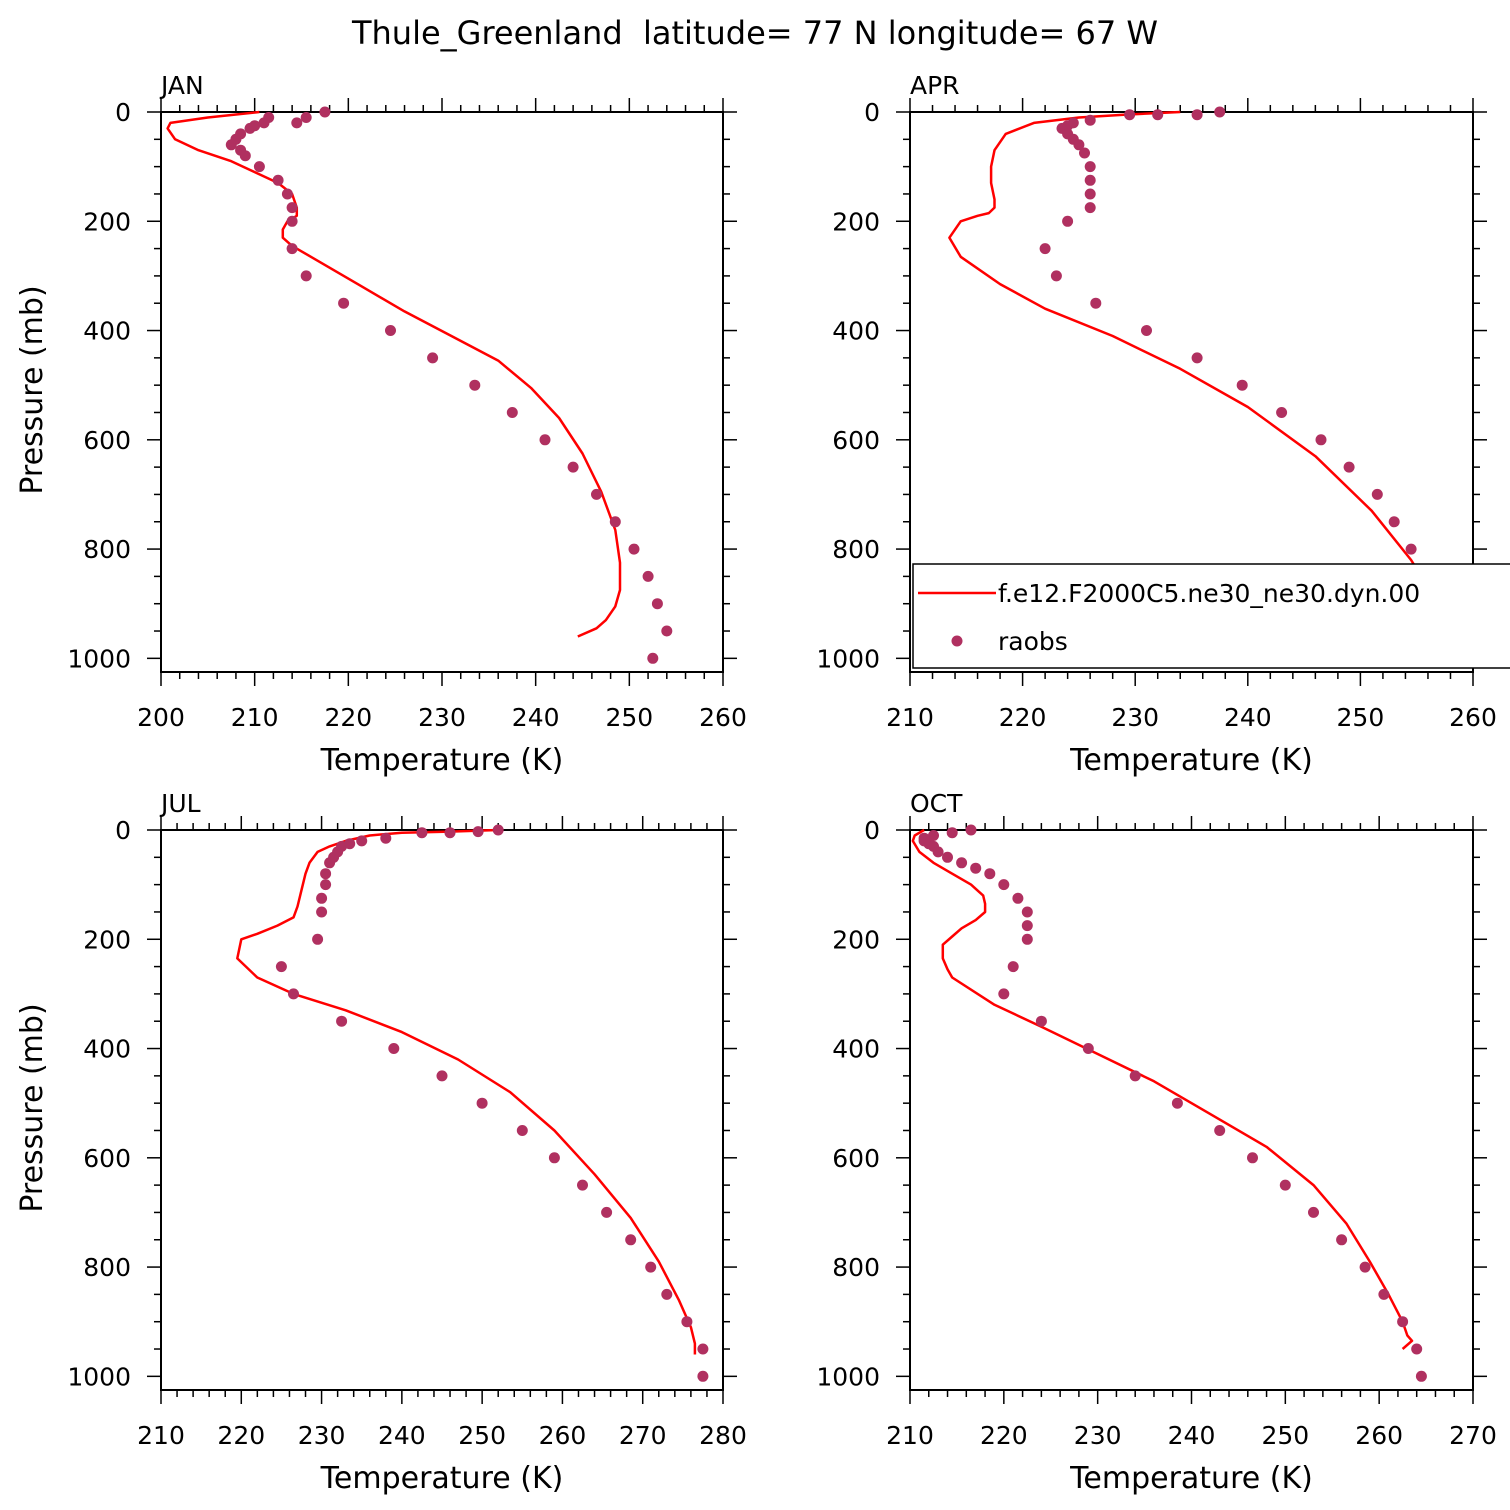 The height and width of the screenshot is (1510, 1510). Describe the element at coordinates (107, 440) in the screenshot. I see `y-tick-label: 600` at that location.